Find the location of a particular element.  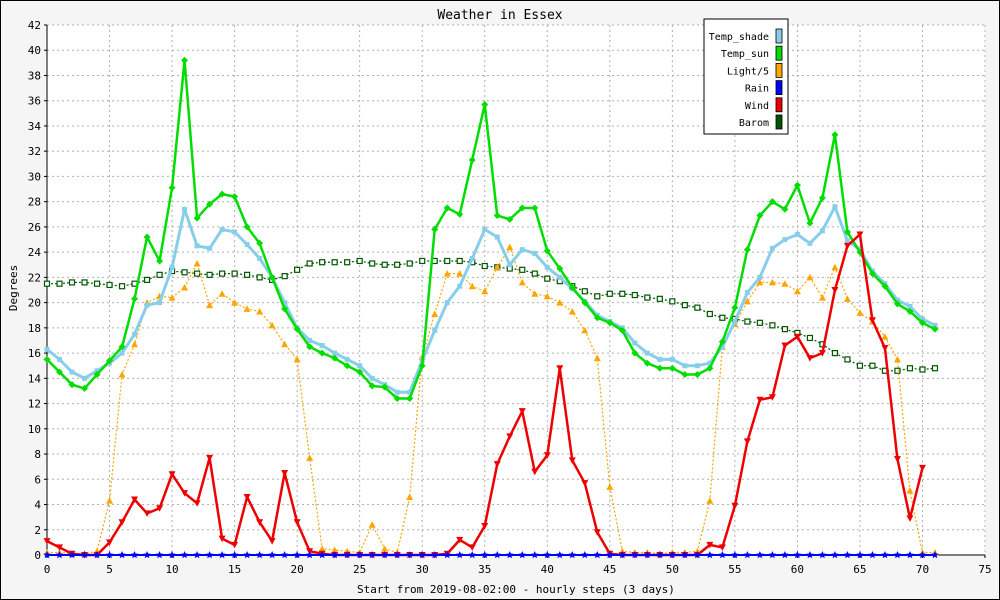

legend-label: Wind is located at coordinates (757, 106).